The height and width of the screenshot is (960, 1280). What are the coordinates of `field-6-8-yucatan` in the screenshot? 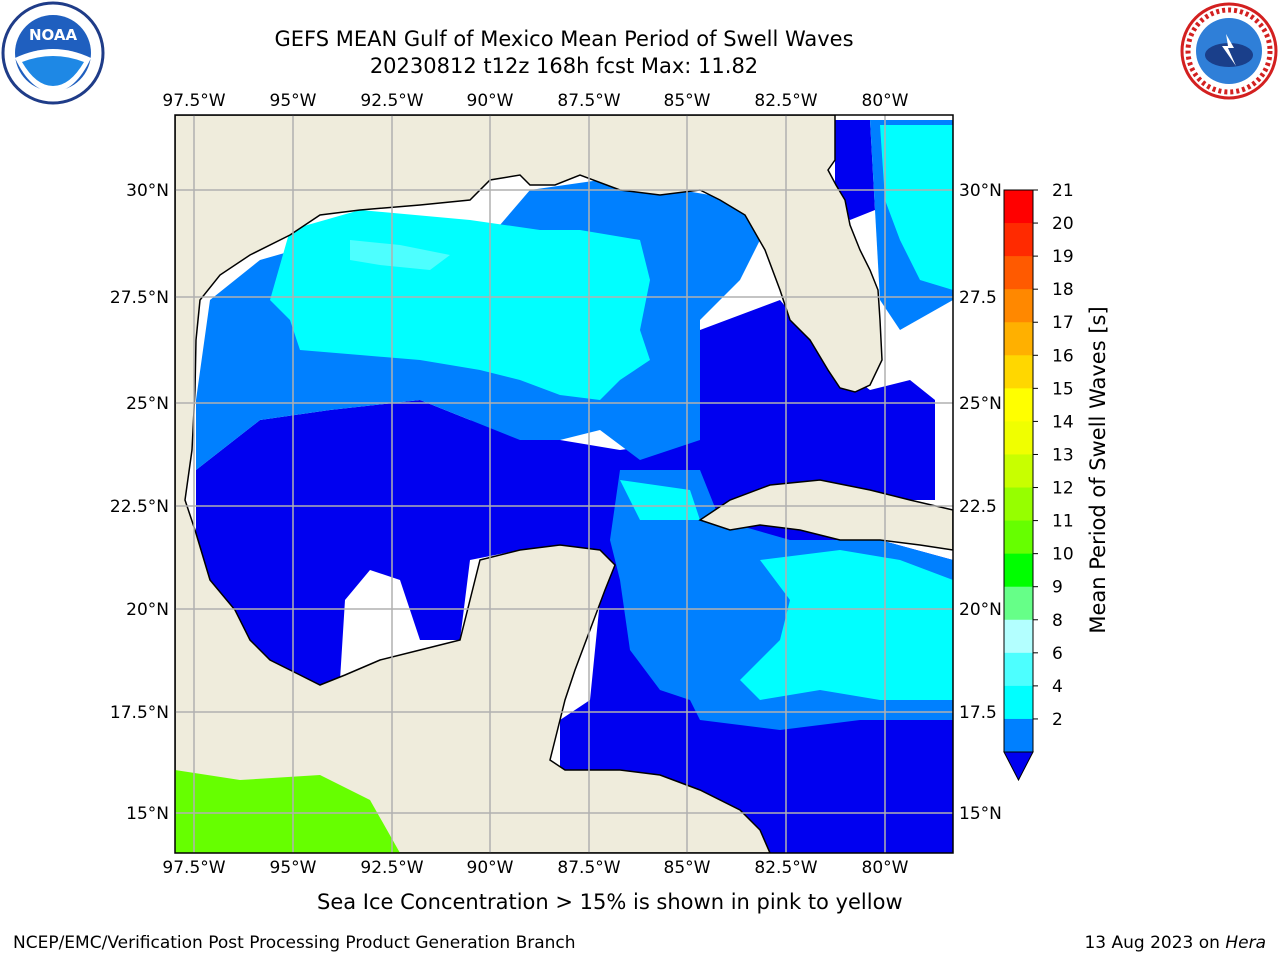 It's located at (660, 500).